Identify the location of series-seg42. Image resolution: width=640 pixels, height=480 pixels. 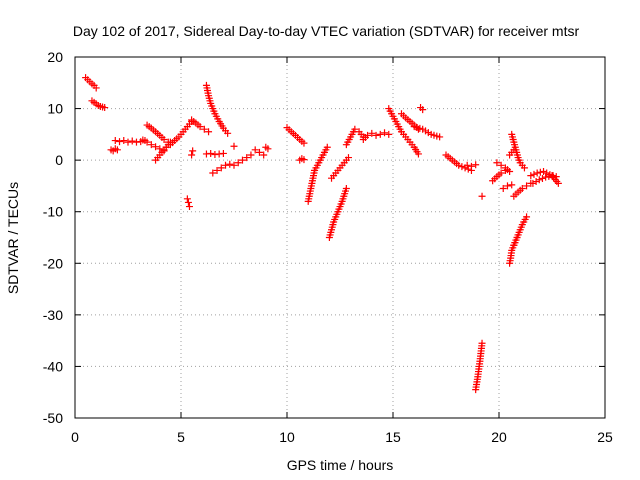
(522, 189).